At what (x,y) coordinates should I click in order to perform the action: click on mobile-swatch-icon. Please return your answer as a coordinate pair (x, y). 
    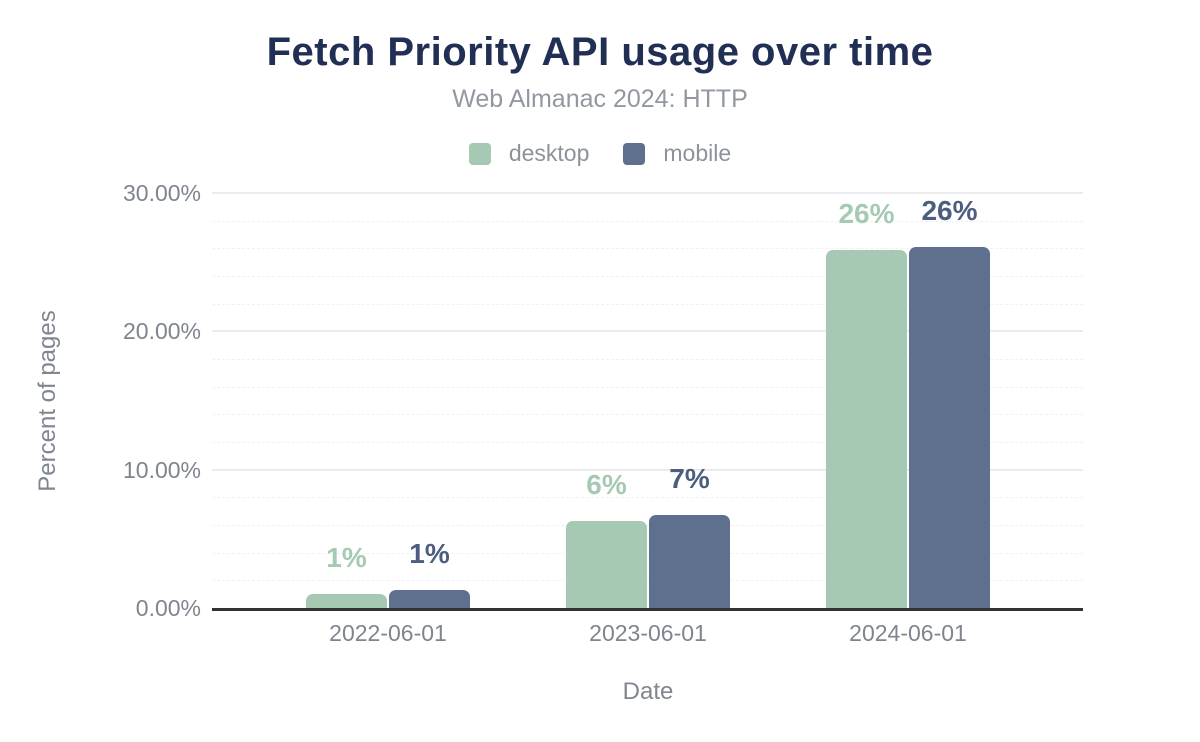
    Looking at the image, I should click on (634, 153).